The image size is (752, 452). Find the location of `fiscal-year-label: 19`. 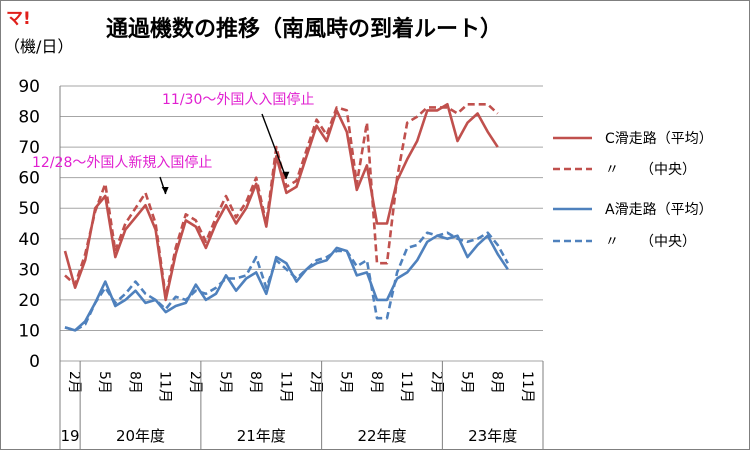

fiscal-year-label: 19 is located at coordinates (70, 436).